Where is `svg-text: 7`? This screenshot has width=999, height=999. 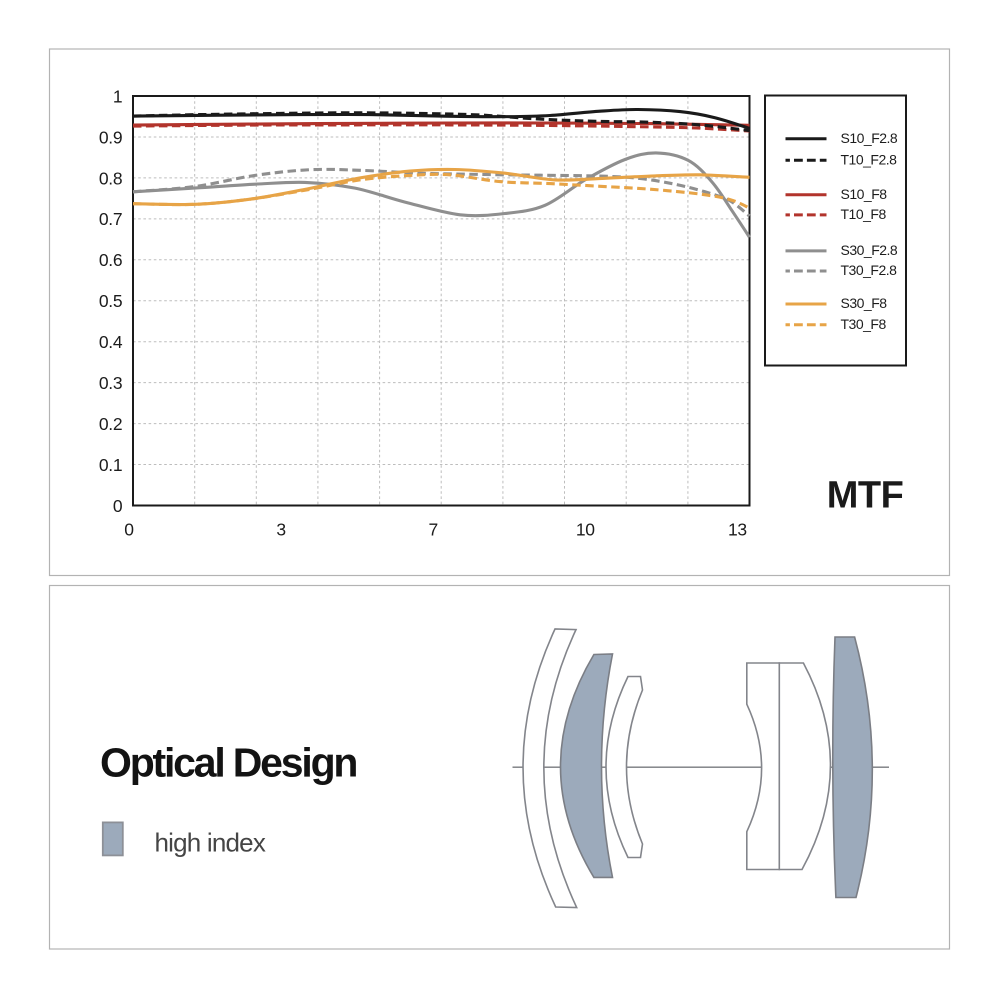
svg-text: 7 is located at coordinates (432, 530).